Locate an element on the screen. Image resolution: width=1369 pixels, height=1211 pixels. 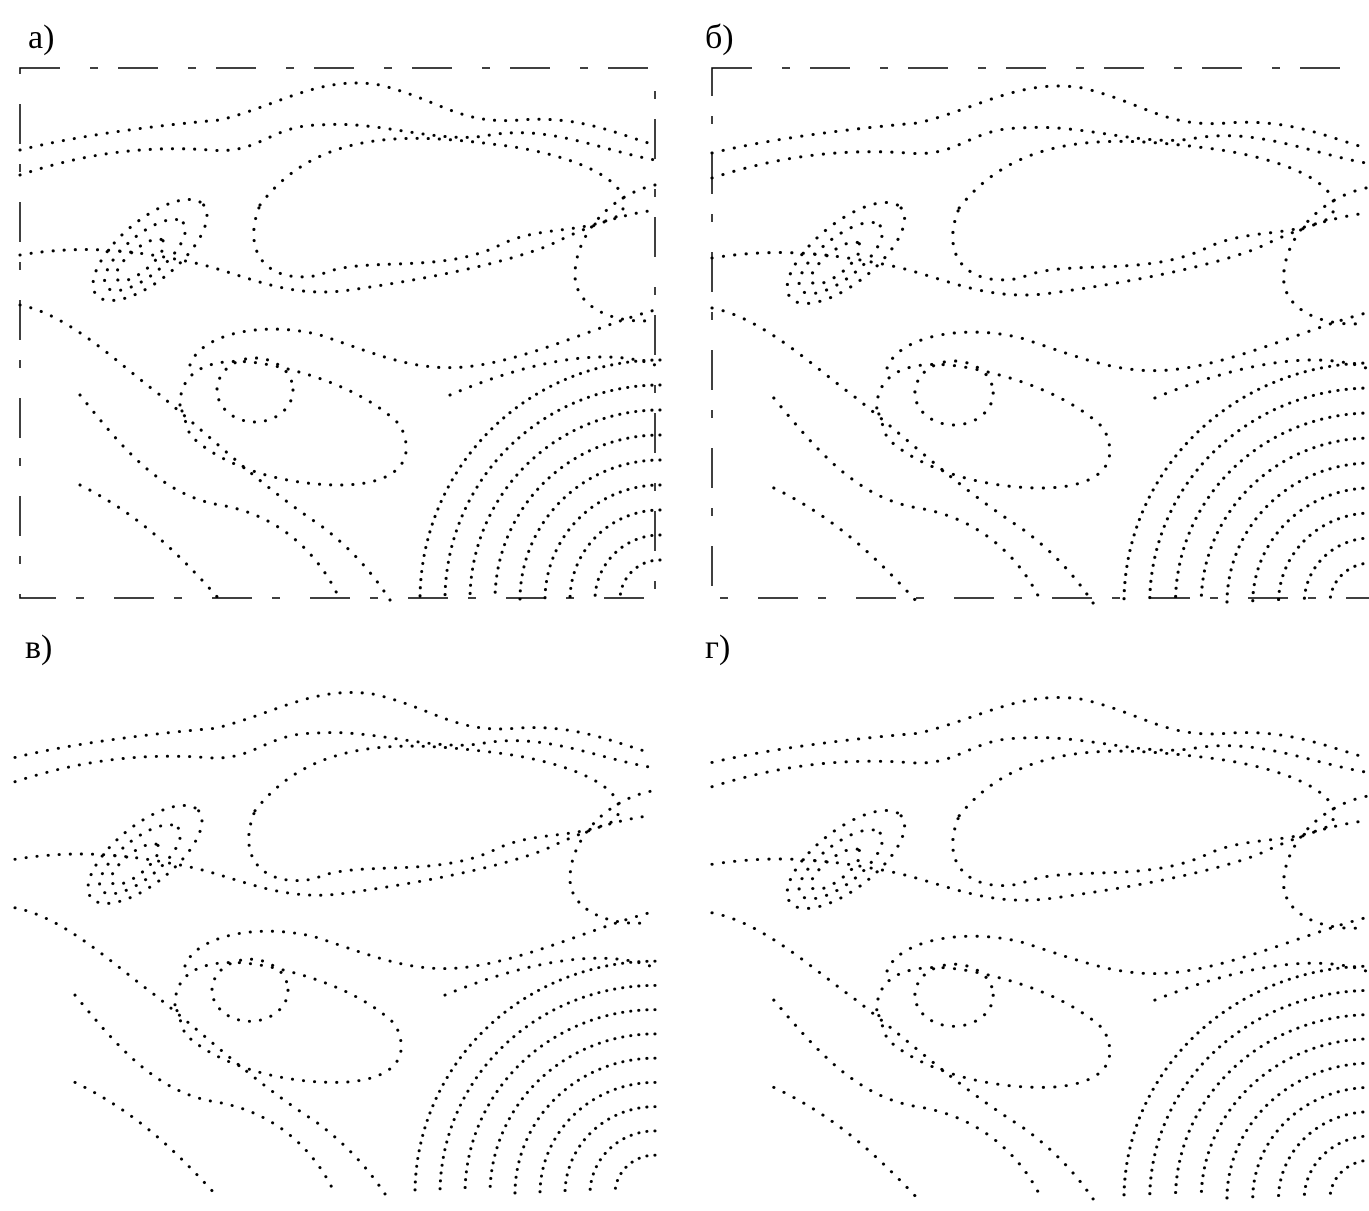
panel-label: в) is located at coordinates (38, 647).